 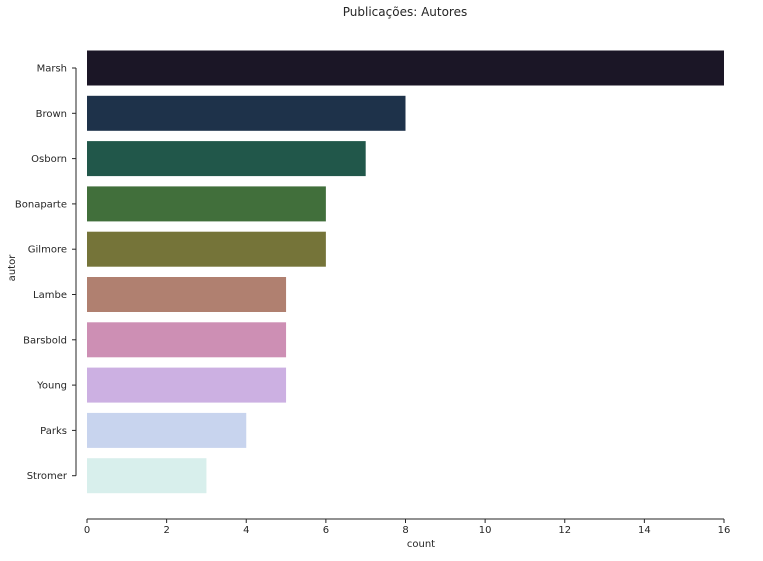 What do you see at coordinates (421, 544) in the screenshot?
I see `x-axis-label: count` at bounding box center [421, 544].